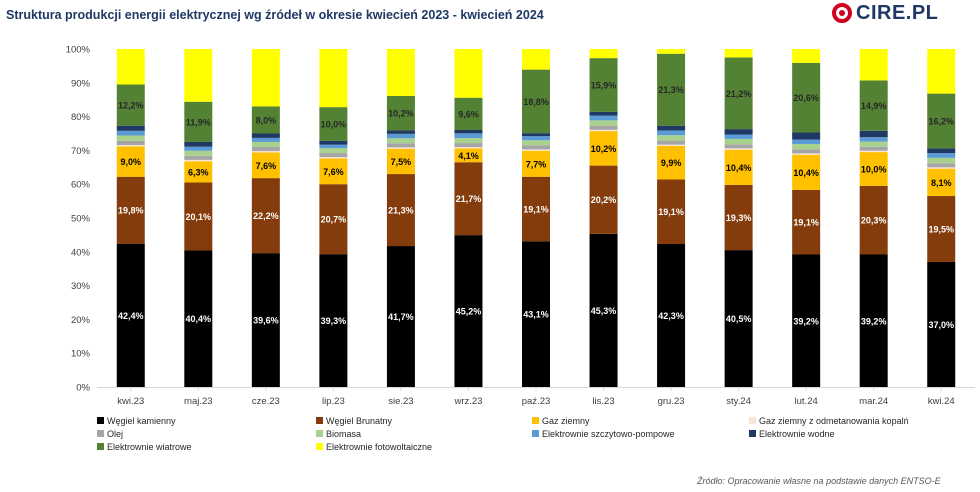 Image resolution: width=980 pixels, height=492 pixels. What do you see at coordinates (131, 316) in the screenshot?
I see `data-label: 42,4%` at bounding box center [131, 316].